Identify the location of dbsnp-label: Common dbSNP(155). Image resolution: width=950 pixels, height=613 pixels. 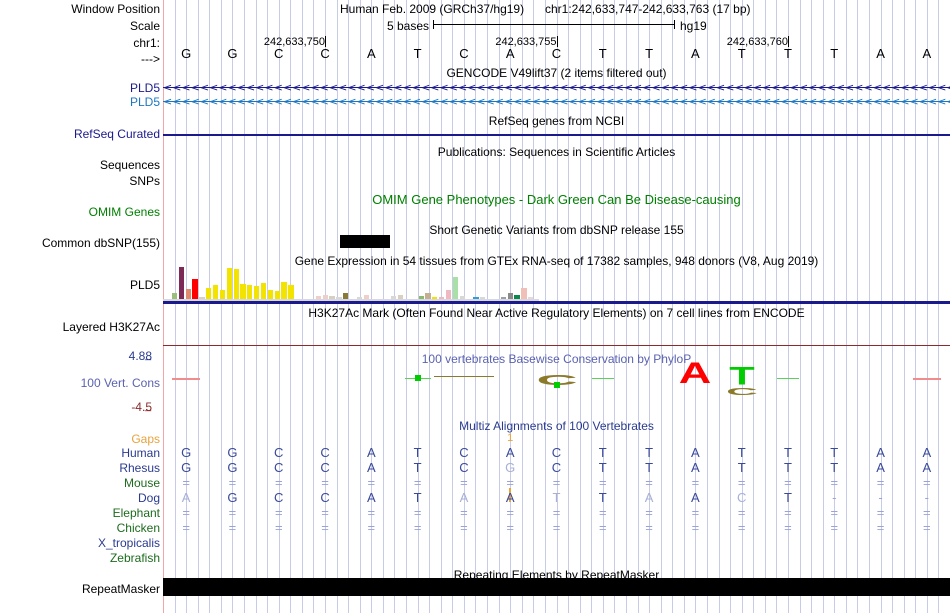
(100, 243).